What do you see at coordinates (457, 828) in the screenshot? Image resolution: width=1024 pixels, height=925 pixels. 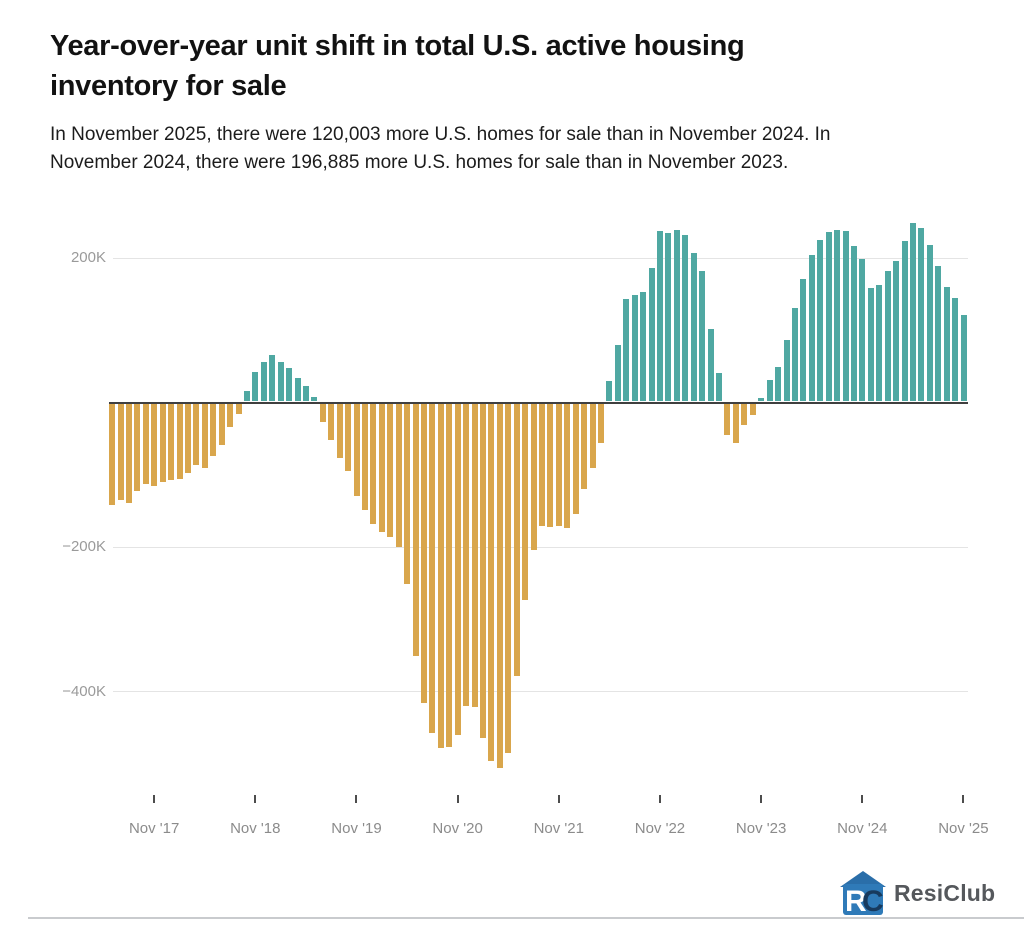 I see `x-axis-label: Nov '20` at bounding box center [457, 828].